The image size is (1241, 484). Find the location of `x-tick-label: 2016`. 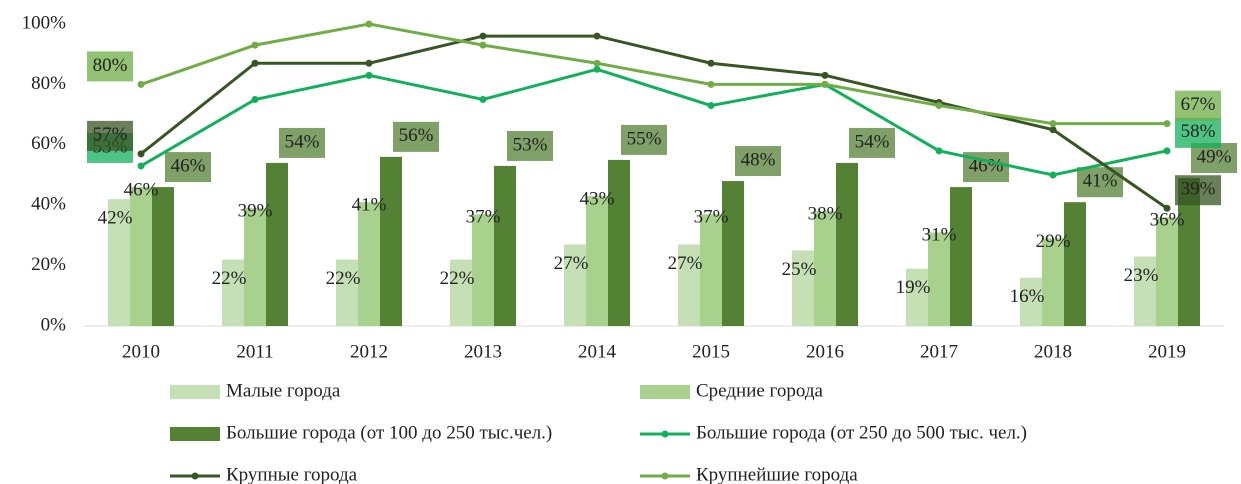

x-tick-label: 2016 is located at coordinates (825, 351).